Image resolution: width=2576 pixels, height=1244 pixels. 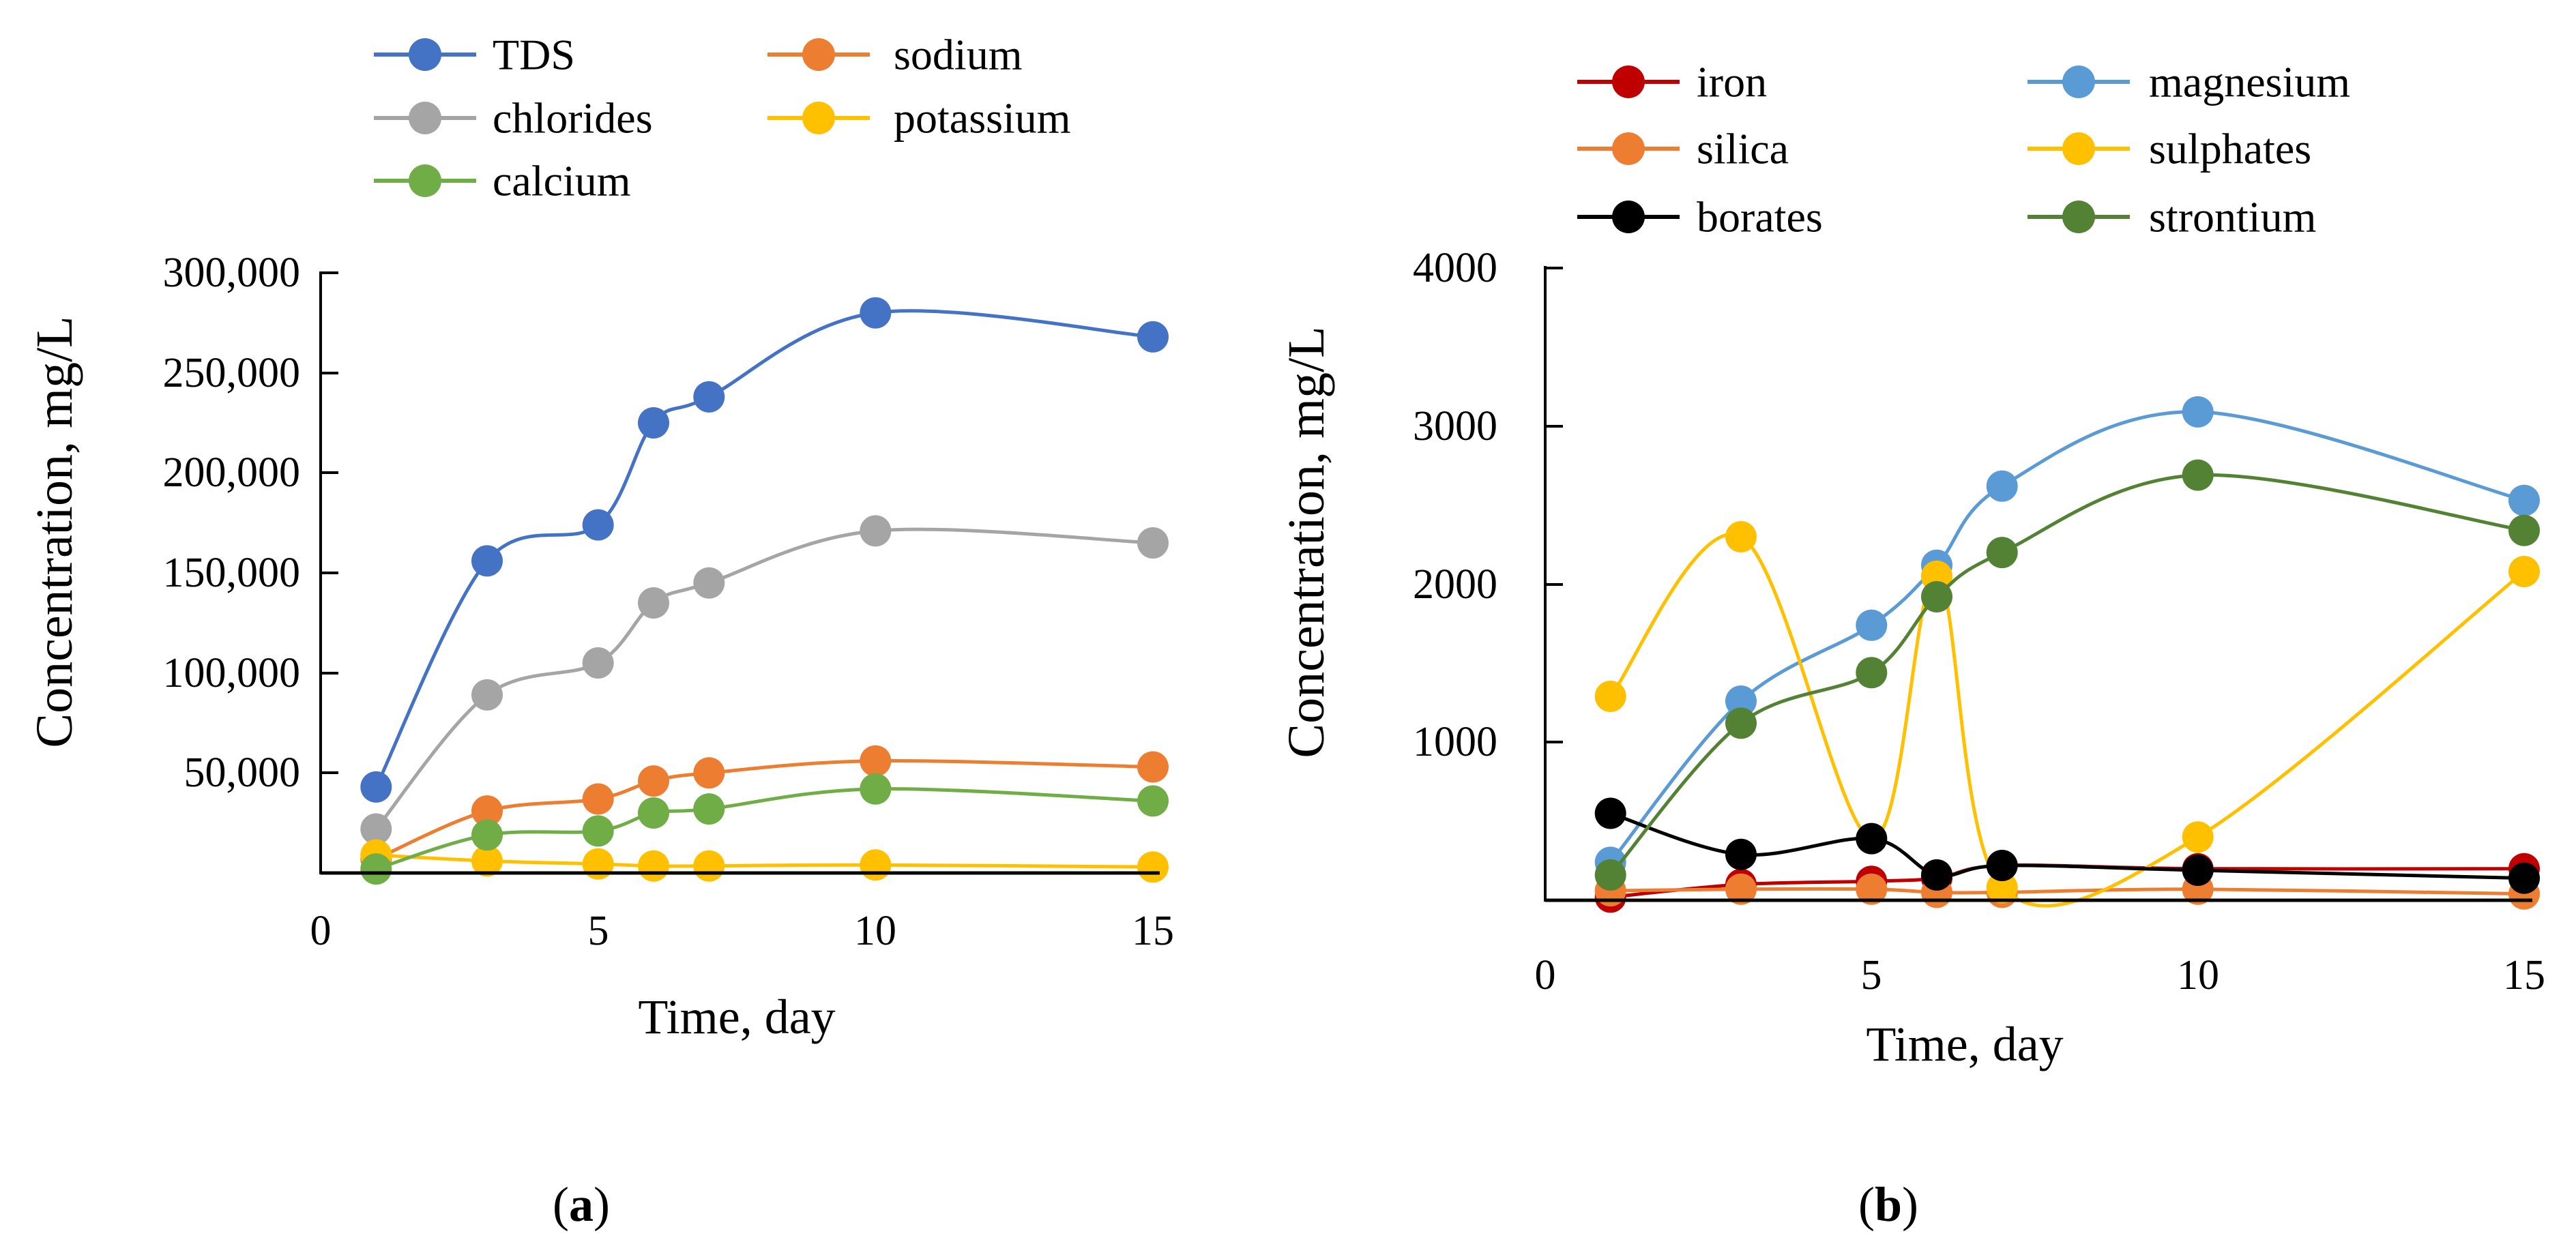 I want to click on y-tick-label-b: 3000, so click(x=1455, y=426).